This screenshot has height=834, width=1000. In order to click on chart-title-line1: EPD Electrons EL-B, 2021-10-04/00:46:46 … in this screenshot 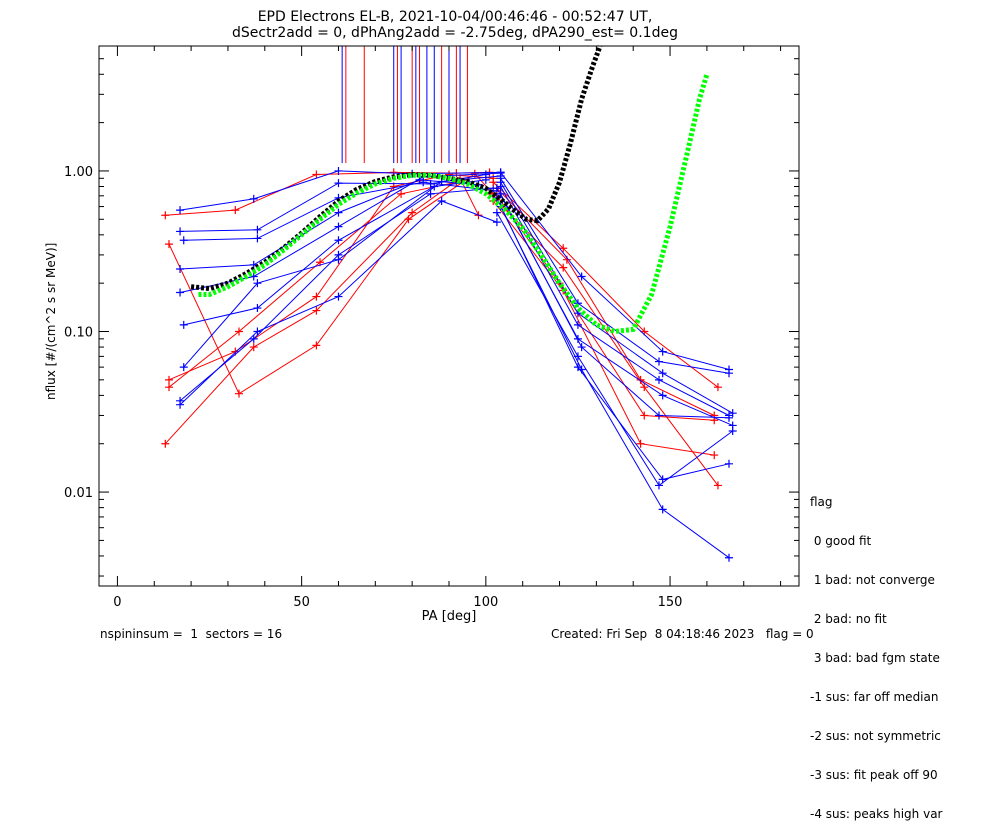, I will do `click(455, 17)`.